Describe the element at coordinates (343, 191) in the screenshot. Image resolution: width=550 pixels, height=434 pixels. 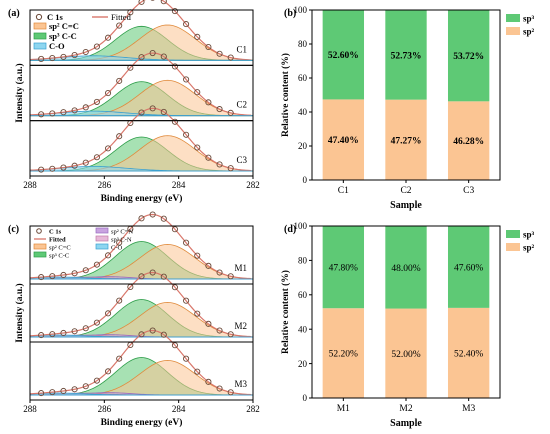
I see `x-tick-label: C1` at that location.